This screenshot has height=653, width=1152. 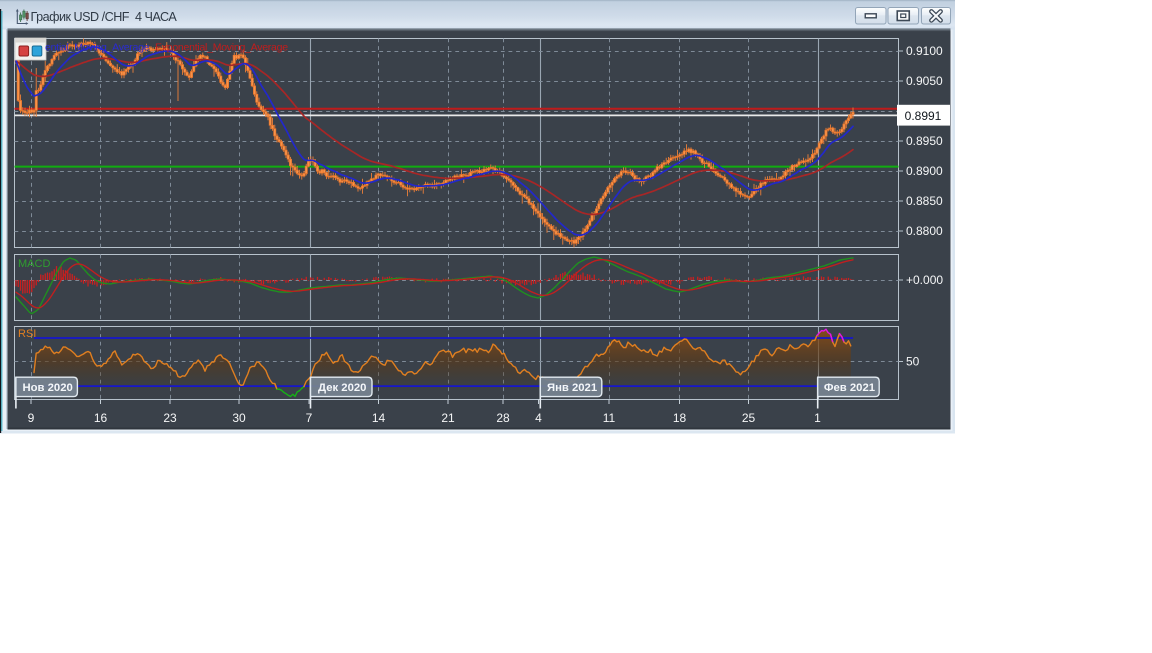 I want to click on svg-text: 0.8850, so click(x=924, y=201).